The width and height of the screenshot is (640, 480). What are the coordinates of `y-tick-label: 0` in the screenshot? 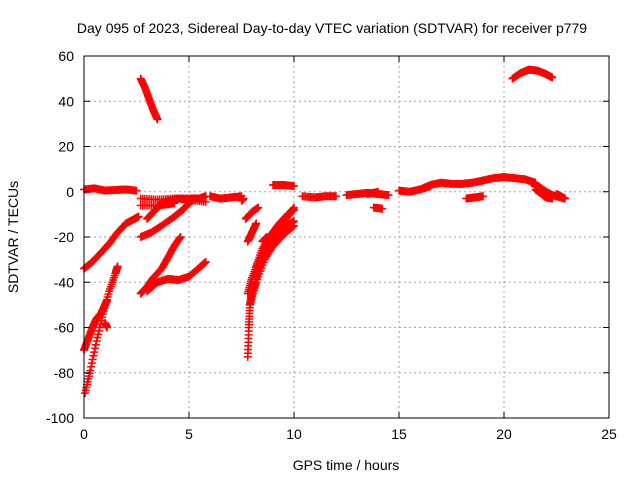 It's located at (70, 192).